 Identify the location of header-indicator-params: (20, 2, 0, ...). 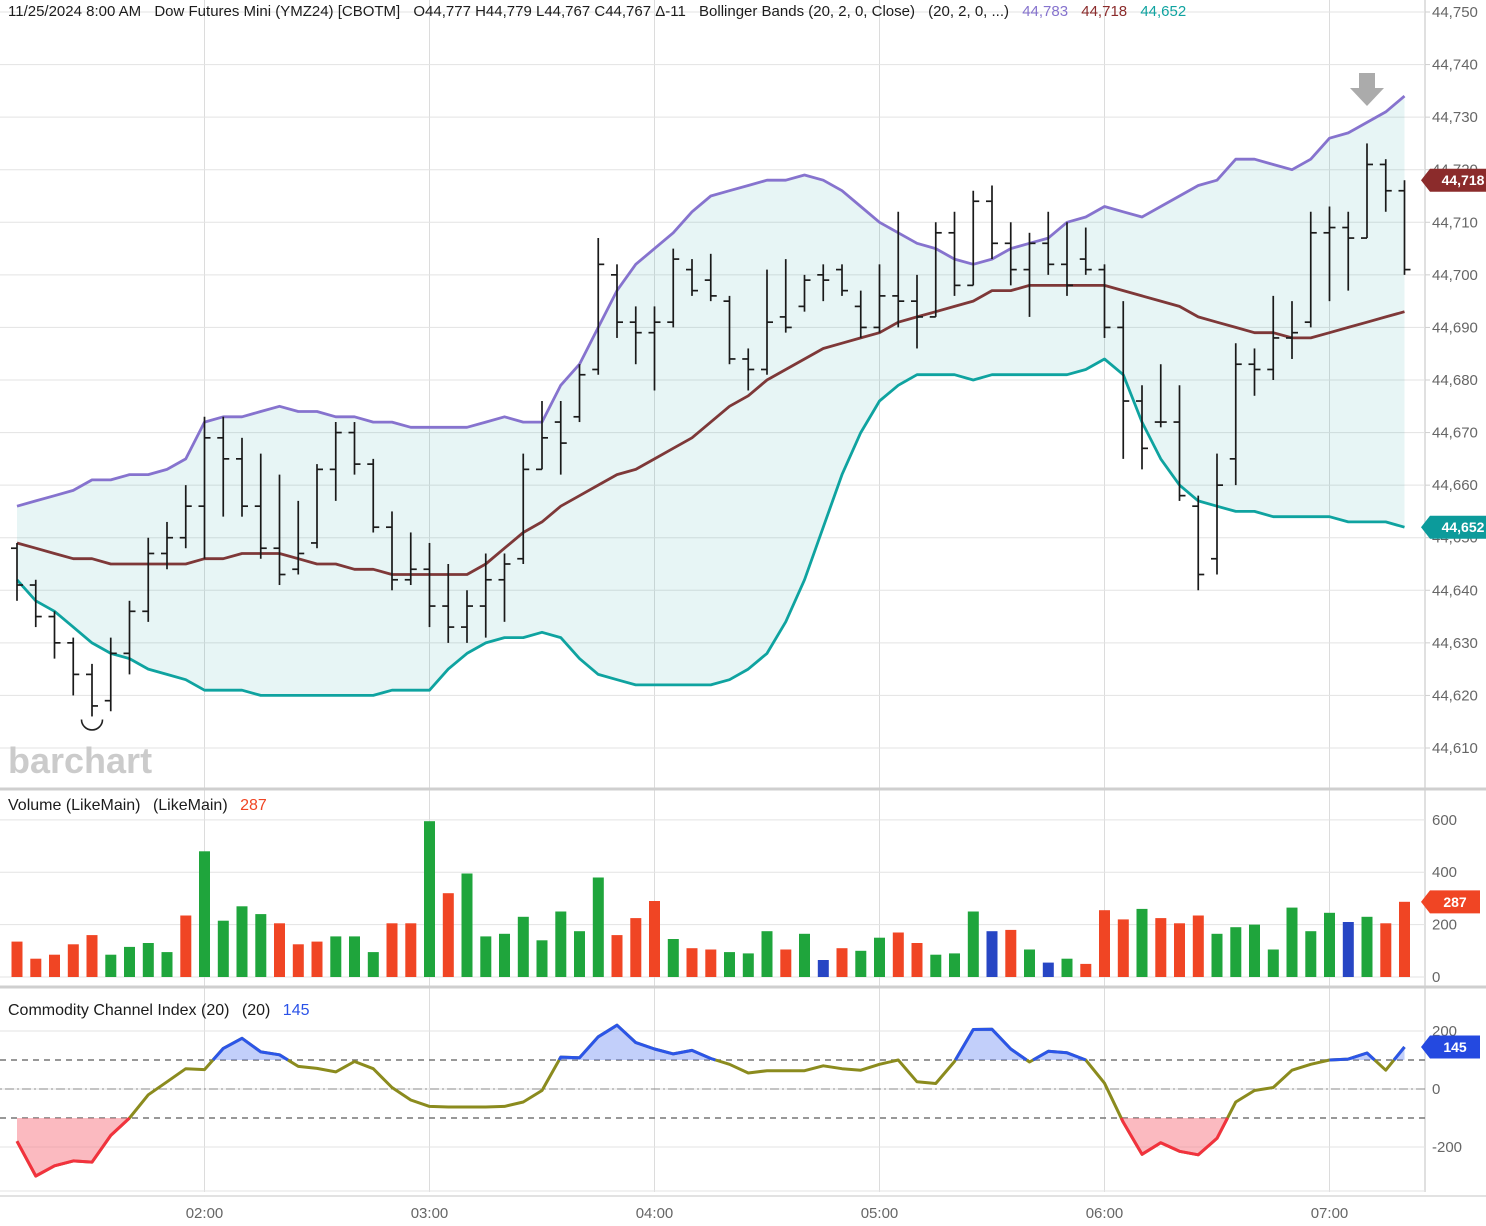
(969, 11).